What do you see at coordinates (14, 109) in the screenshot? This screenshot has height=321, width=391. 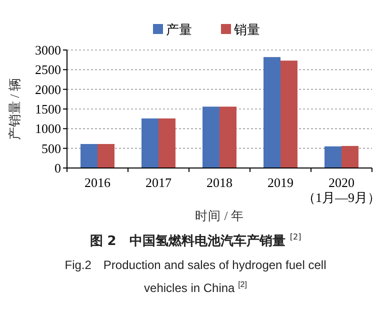 I see `y-axis-title: 产销量 / 辆` at bounding box center [14, 109].